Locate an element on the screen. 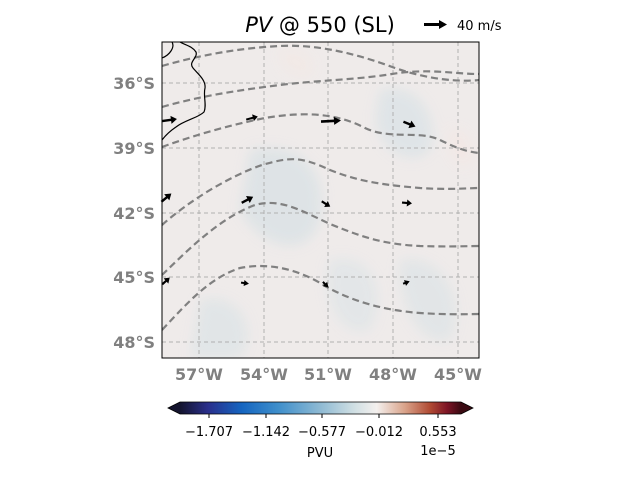  title-level: @ 550 (SL) is located at coordinates (333, 25).